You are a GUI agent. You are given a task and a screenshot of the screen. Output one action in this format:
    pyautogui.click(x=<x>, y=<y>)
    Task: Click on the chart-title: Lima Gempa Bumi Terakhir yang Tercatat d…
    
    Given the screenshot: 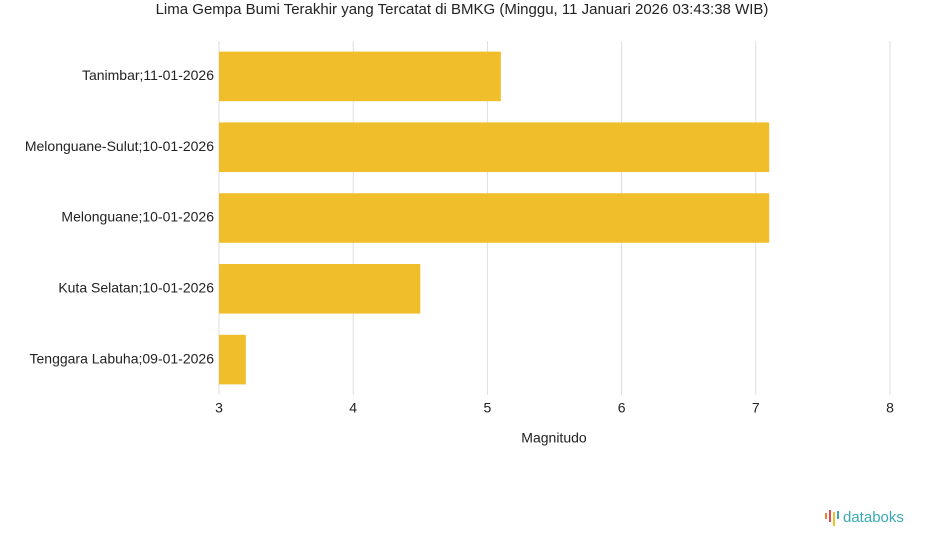 What is the action you would take?
    pyautogui.click(x=462, y=9)
    